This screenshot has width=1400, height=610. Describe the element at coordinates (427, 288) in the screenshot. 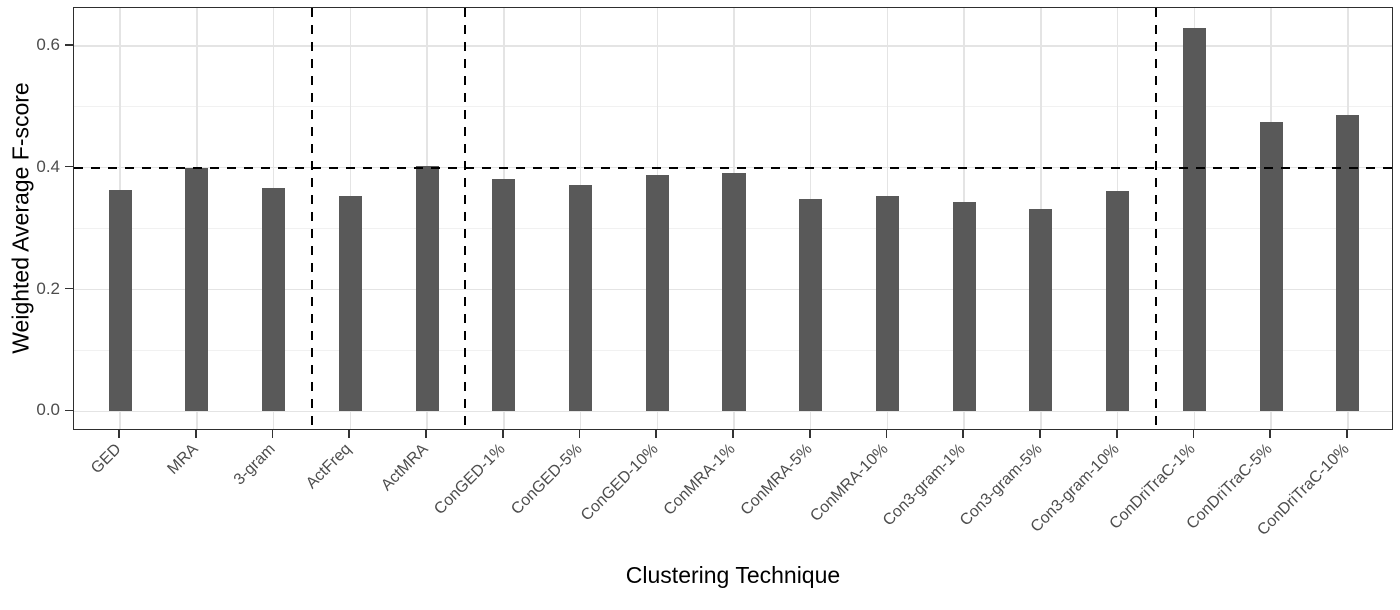

I see `bar-ActMRA` at that location.